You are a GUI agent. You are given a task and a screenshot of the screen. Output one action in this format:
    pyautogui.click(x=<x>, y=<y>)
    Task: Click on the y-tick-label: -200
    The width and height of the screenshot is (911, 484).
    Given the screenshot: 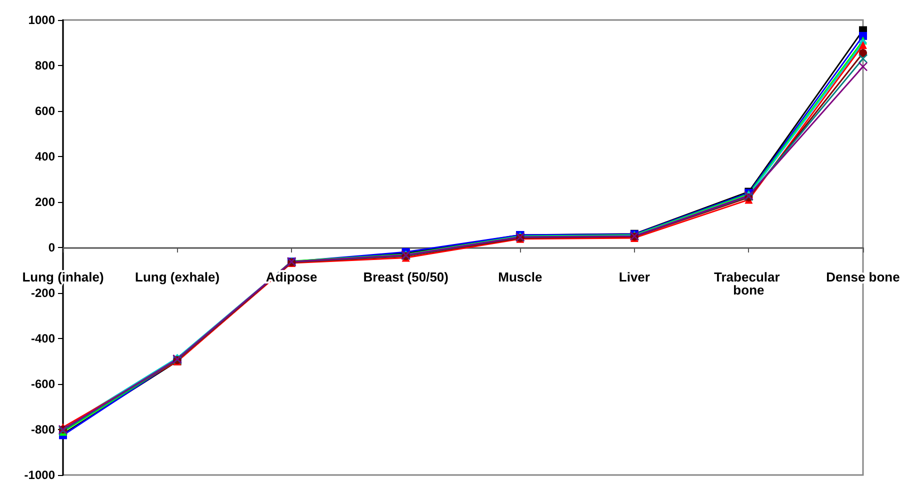 What is the action you would take?
    pyautogui.click(x=43, y=293)
    